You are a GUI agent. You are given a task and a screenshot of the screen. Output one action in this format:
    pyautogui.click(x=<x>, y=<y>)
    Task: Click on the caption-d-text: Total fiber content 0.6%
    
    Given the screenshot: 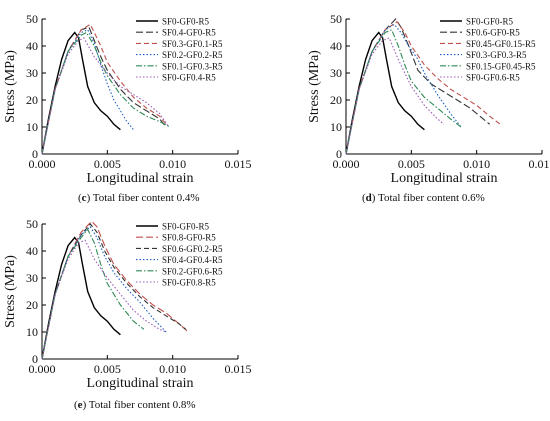 What is the action you would take?
    pyautogui.click(x=431, y=198)
    